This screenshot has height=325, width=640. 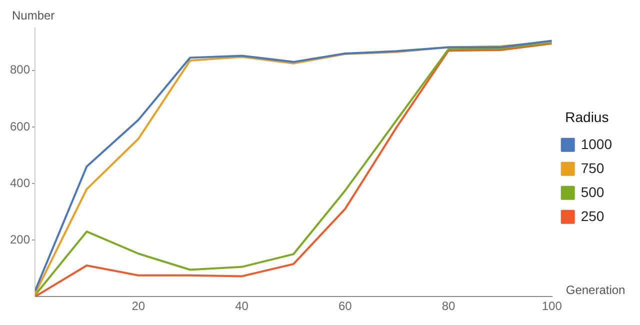 What do you see at coordinates (242, 306) in the screenshot?
I see `x-tick-label: 40` at bounding box center [242, 306].